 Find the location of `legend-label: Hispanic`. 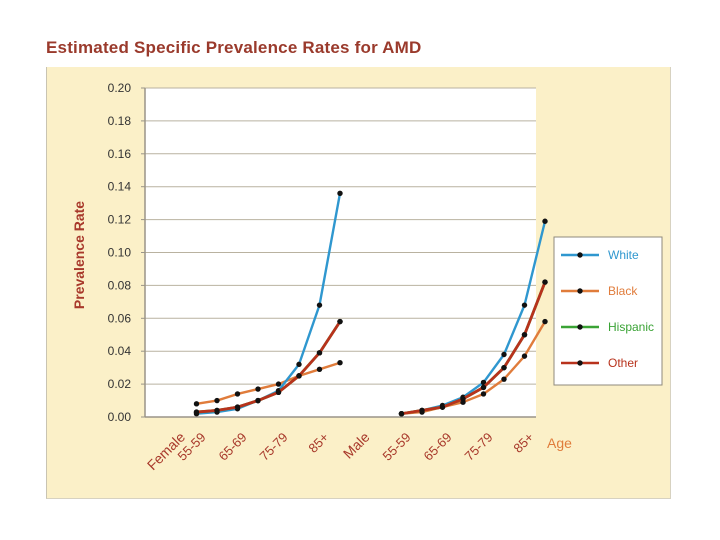

legend-label: Hispanic is located at coordinates (631, 327).